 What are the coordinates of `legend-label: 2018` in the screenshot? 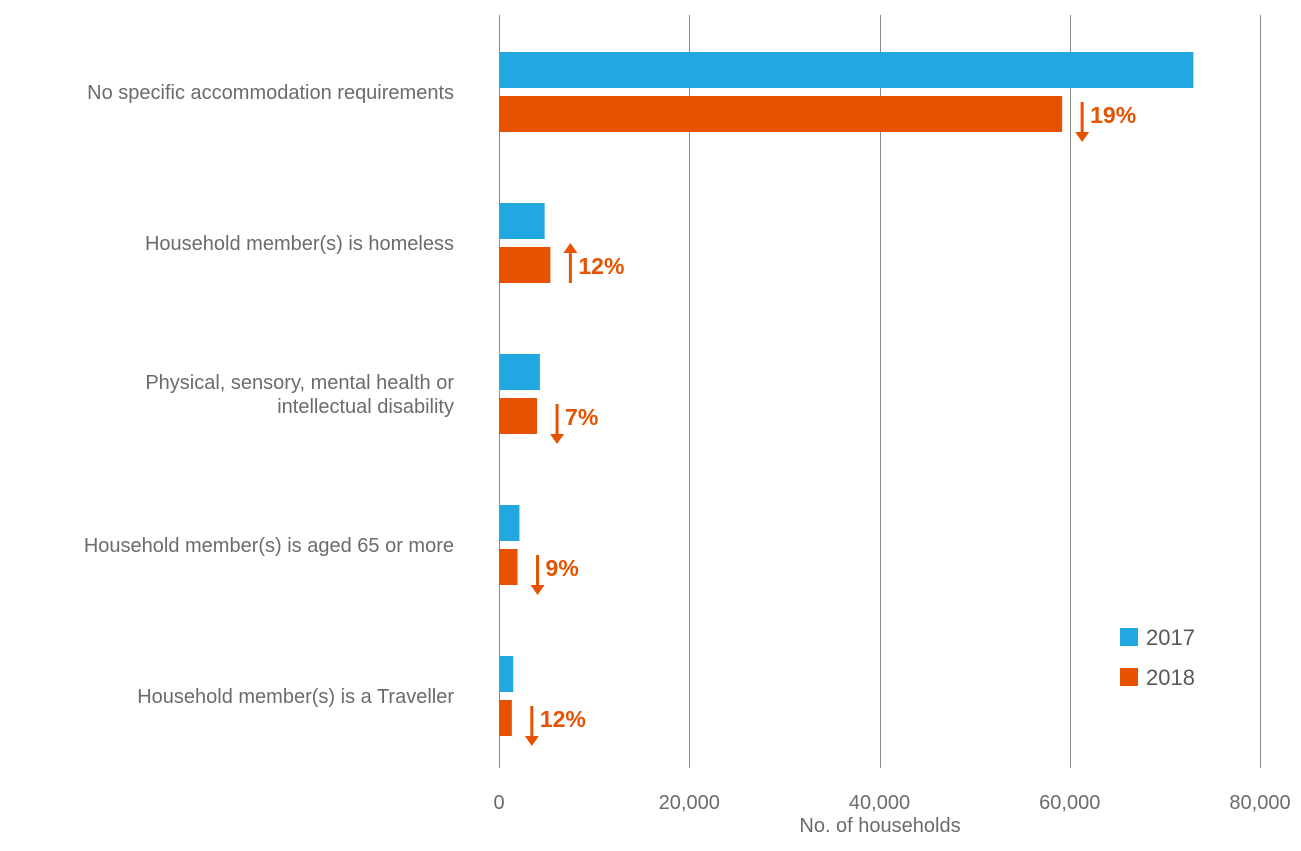 It's located at (1170, 677).